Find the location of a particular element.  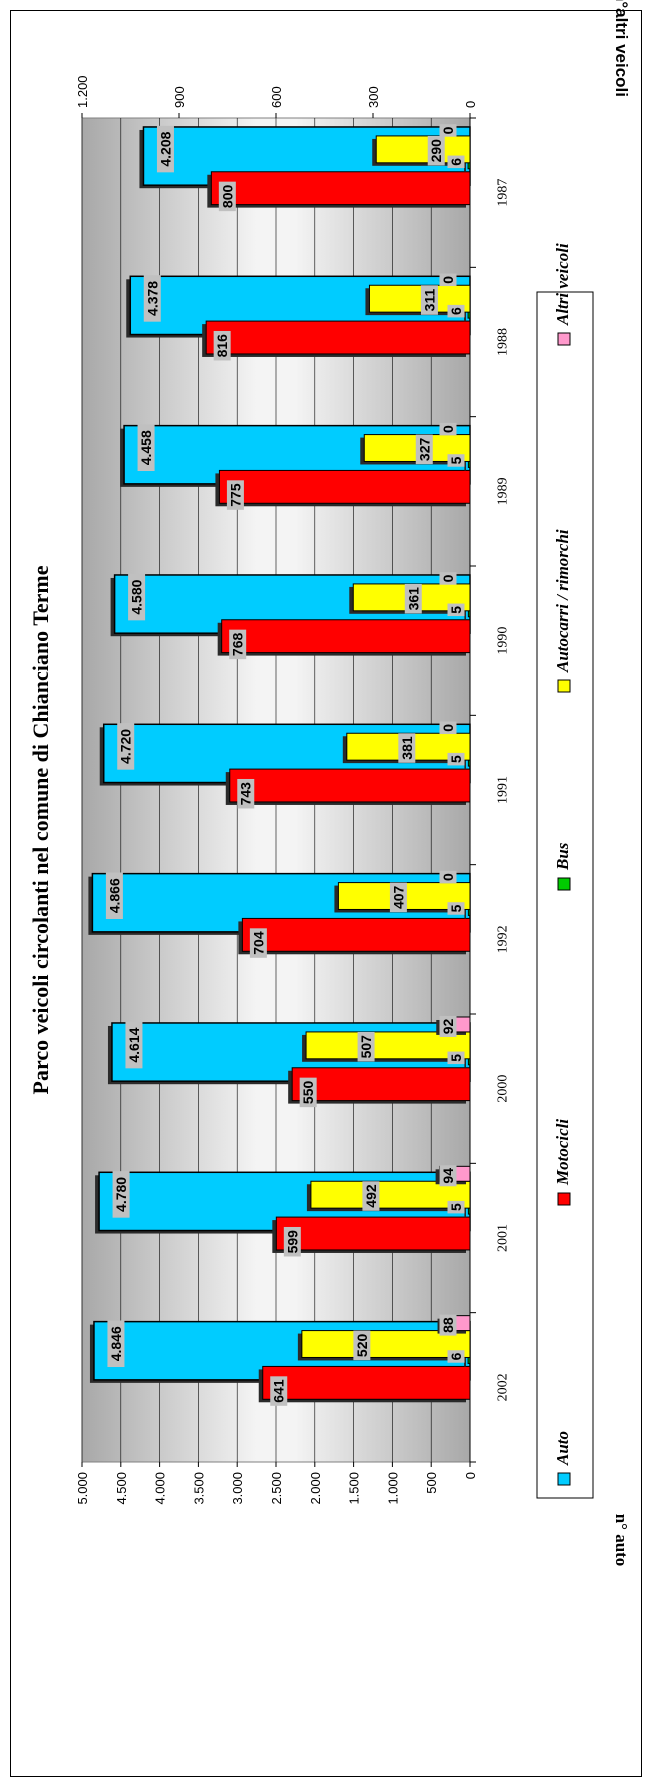

category-label: 2000 is located at coordinates (503, 1089).